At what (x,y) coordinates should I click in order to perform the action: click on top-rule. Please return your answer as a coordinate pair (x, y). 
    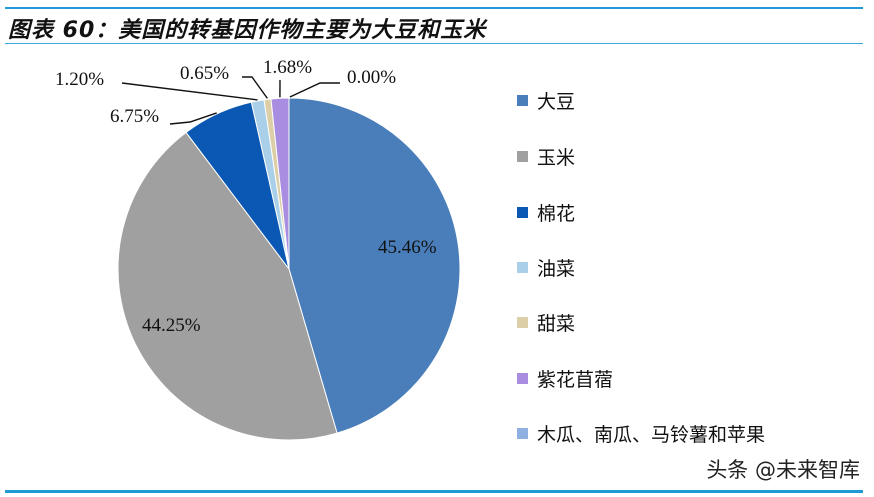
    Looking at the image, I should click on (434, 8).